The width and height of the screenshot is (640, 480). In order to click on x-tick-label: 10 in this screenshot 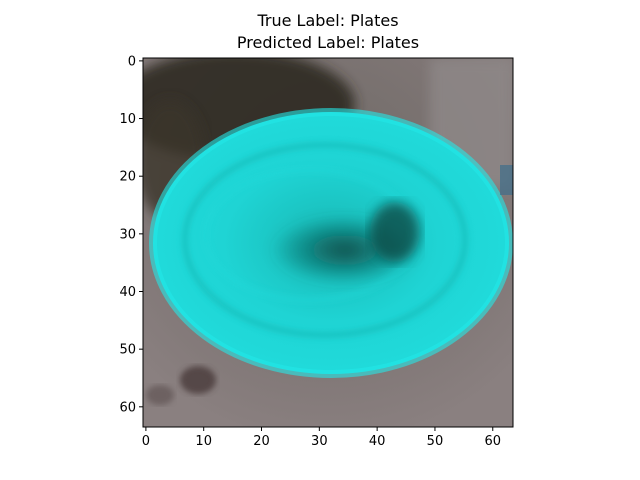, I will do `click(203, 441)`.